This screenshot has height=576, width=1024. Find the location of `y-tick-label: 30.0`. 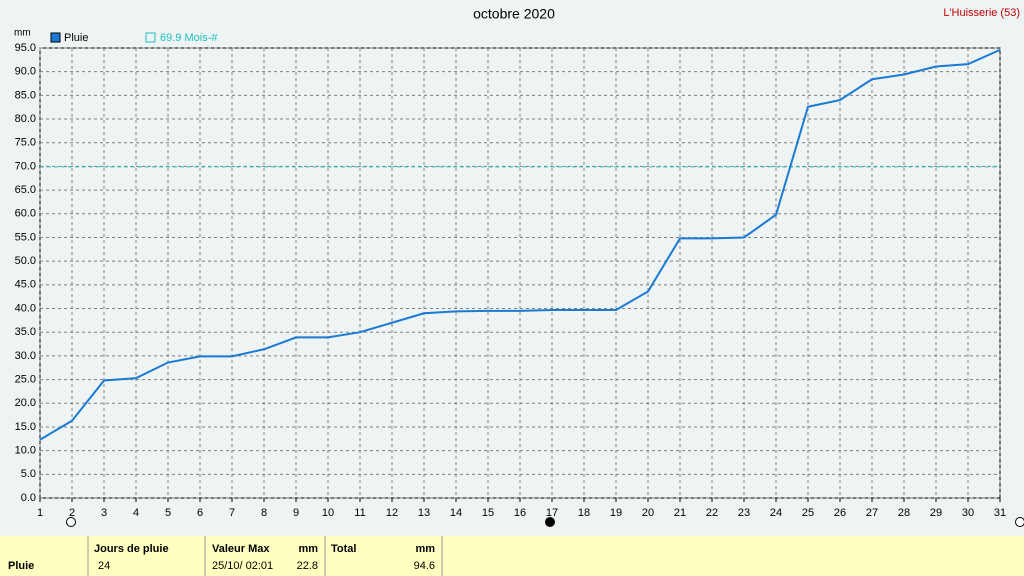

y-tick-label: 30.0 is located at coordinates (25, 356).